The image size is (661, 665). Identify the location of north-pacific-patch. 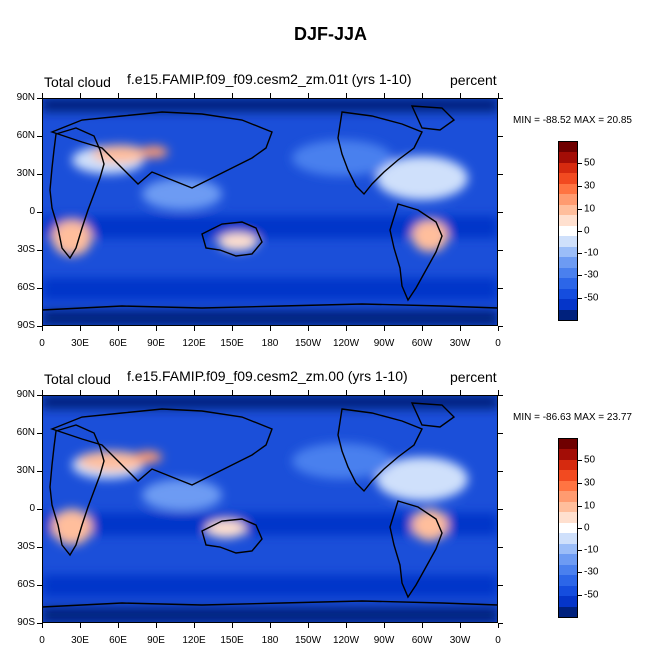
(342, 461).